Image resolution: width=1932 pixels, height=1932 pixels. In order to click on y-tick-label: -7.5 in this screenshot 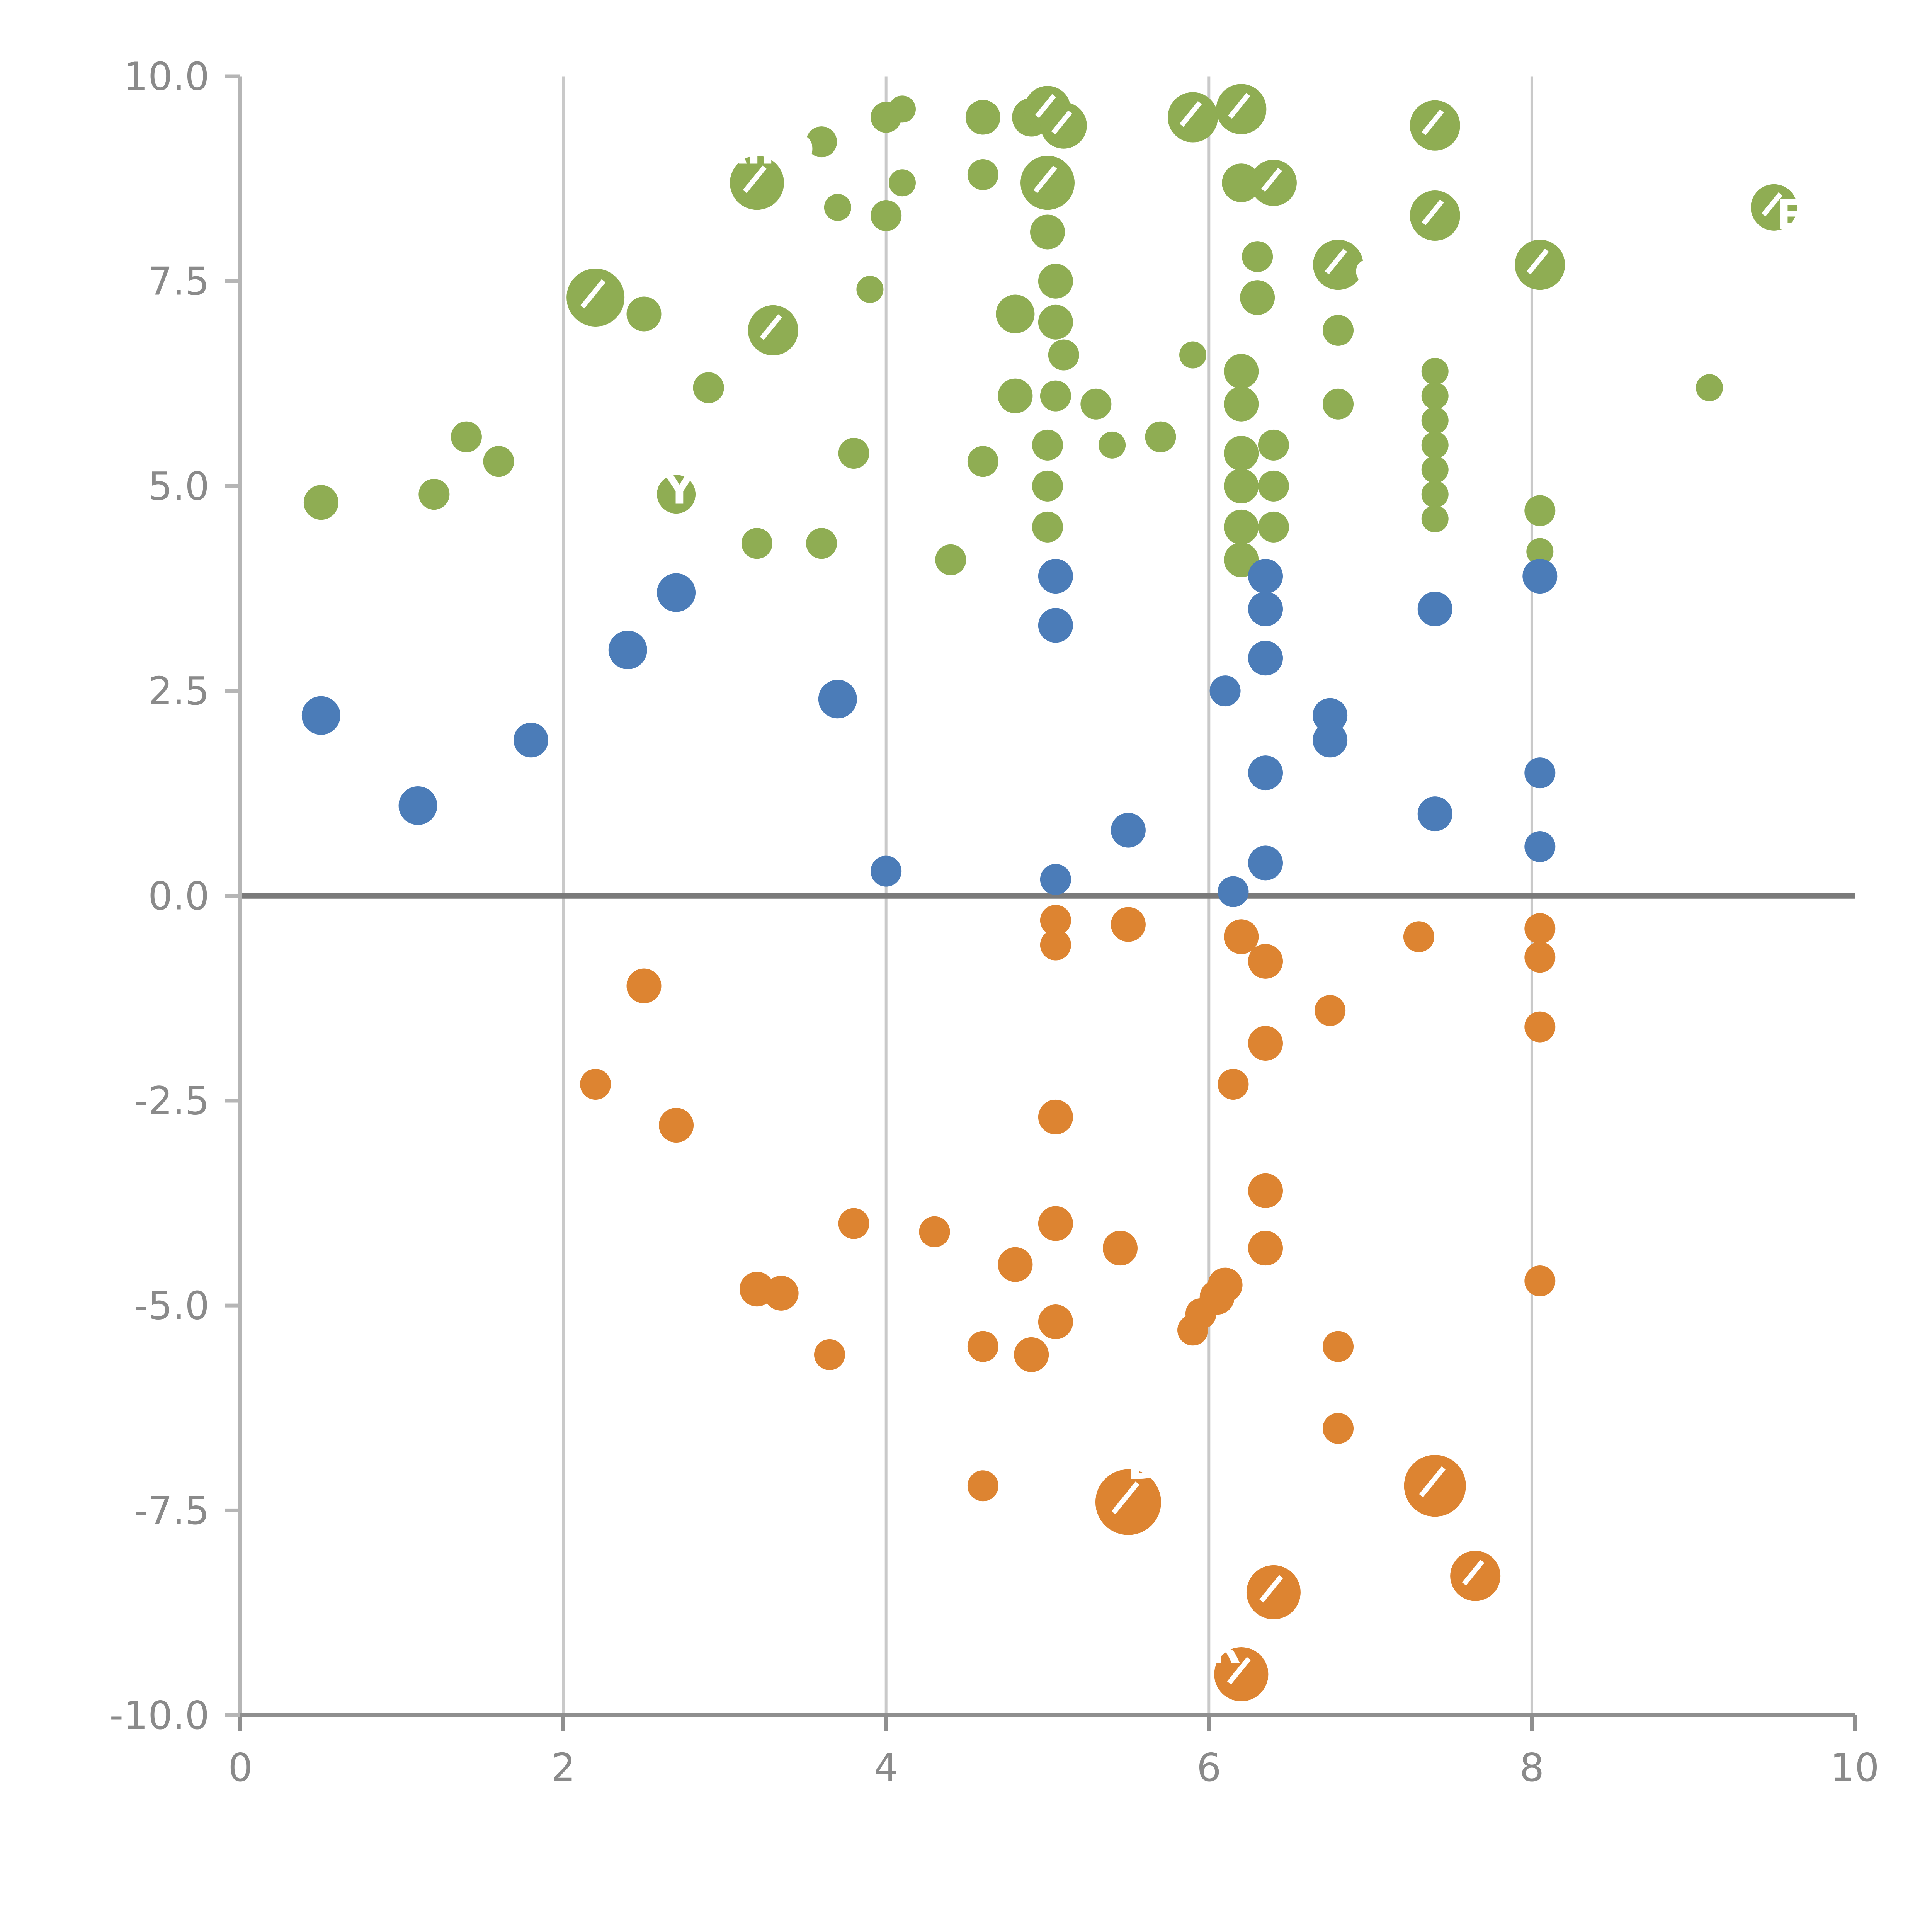, I will do `click(171, 1511)`.